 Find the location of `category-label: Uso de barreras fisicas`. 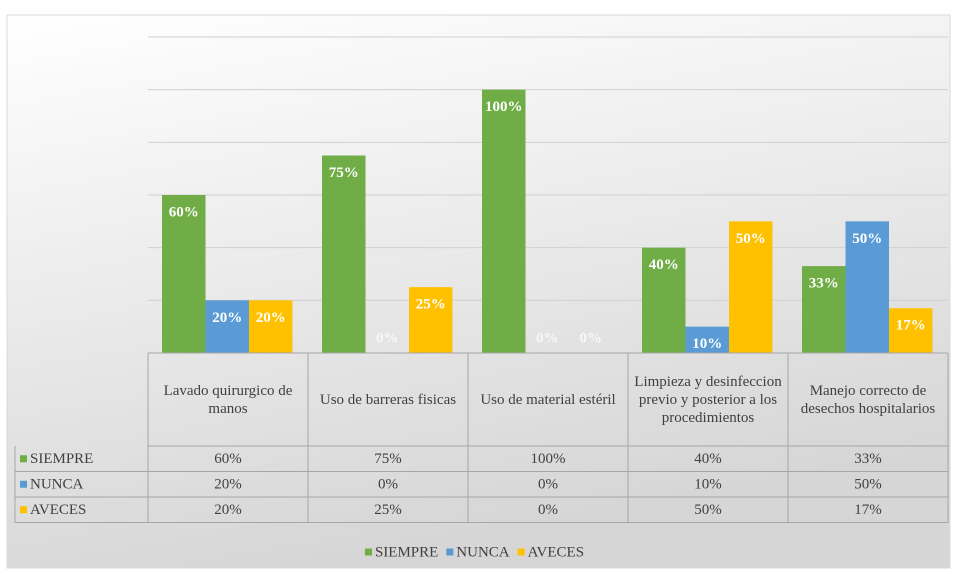

category-label: Uso de barreras fisicas is located at coordinates (388, 399).